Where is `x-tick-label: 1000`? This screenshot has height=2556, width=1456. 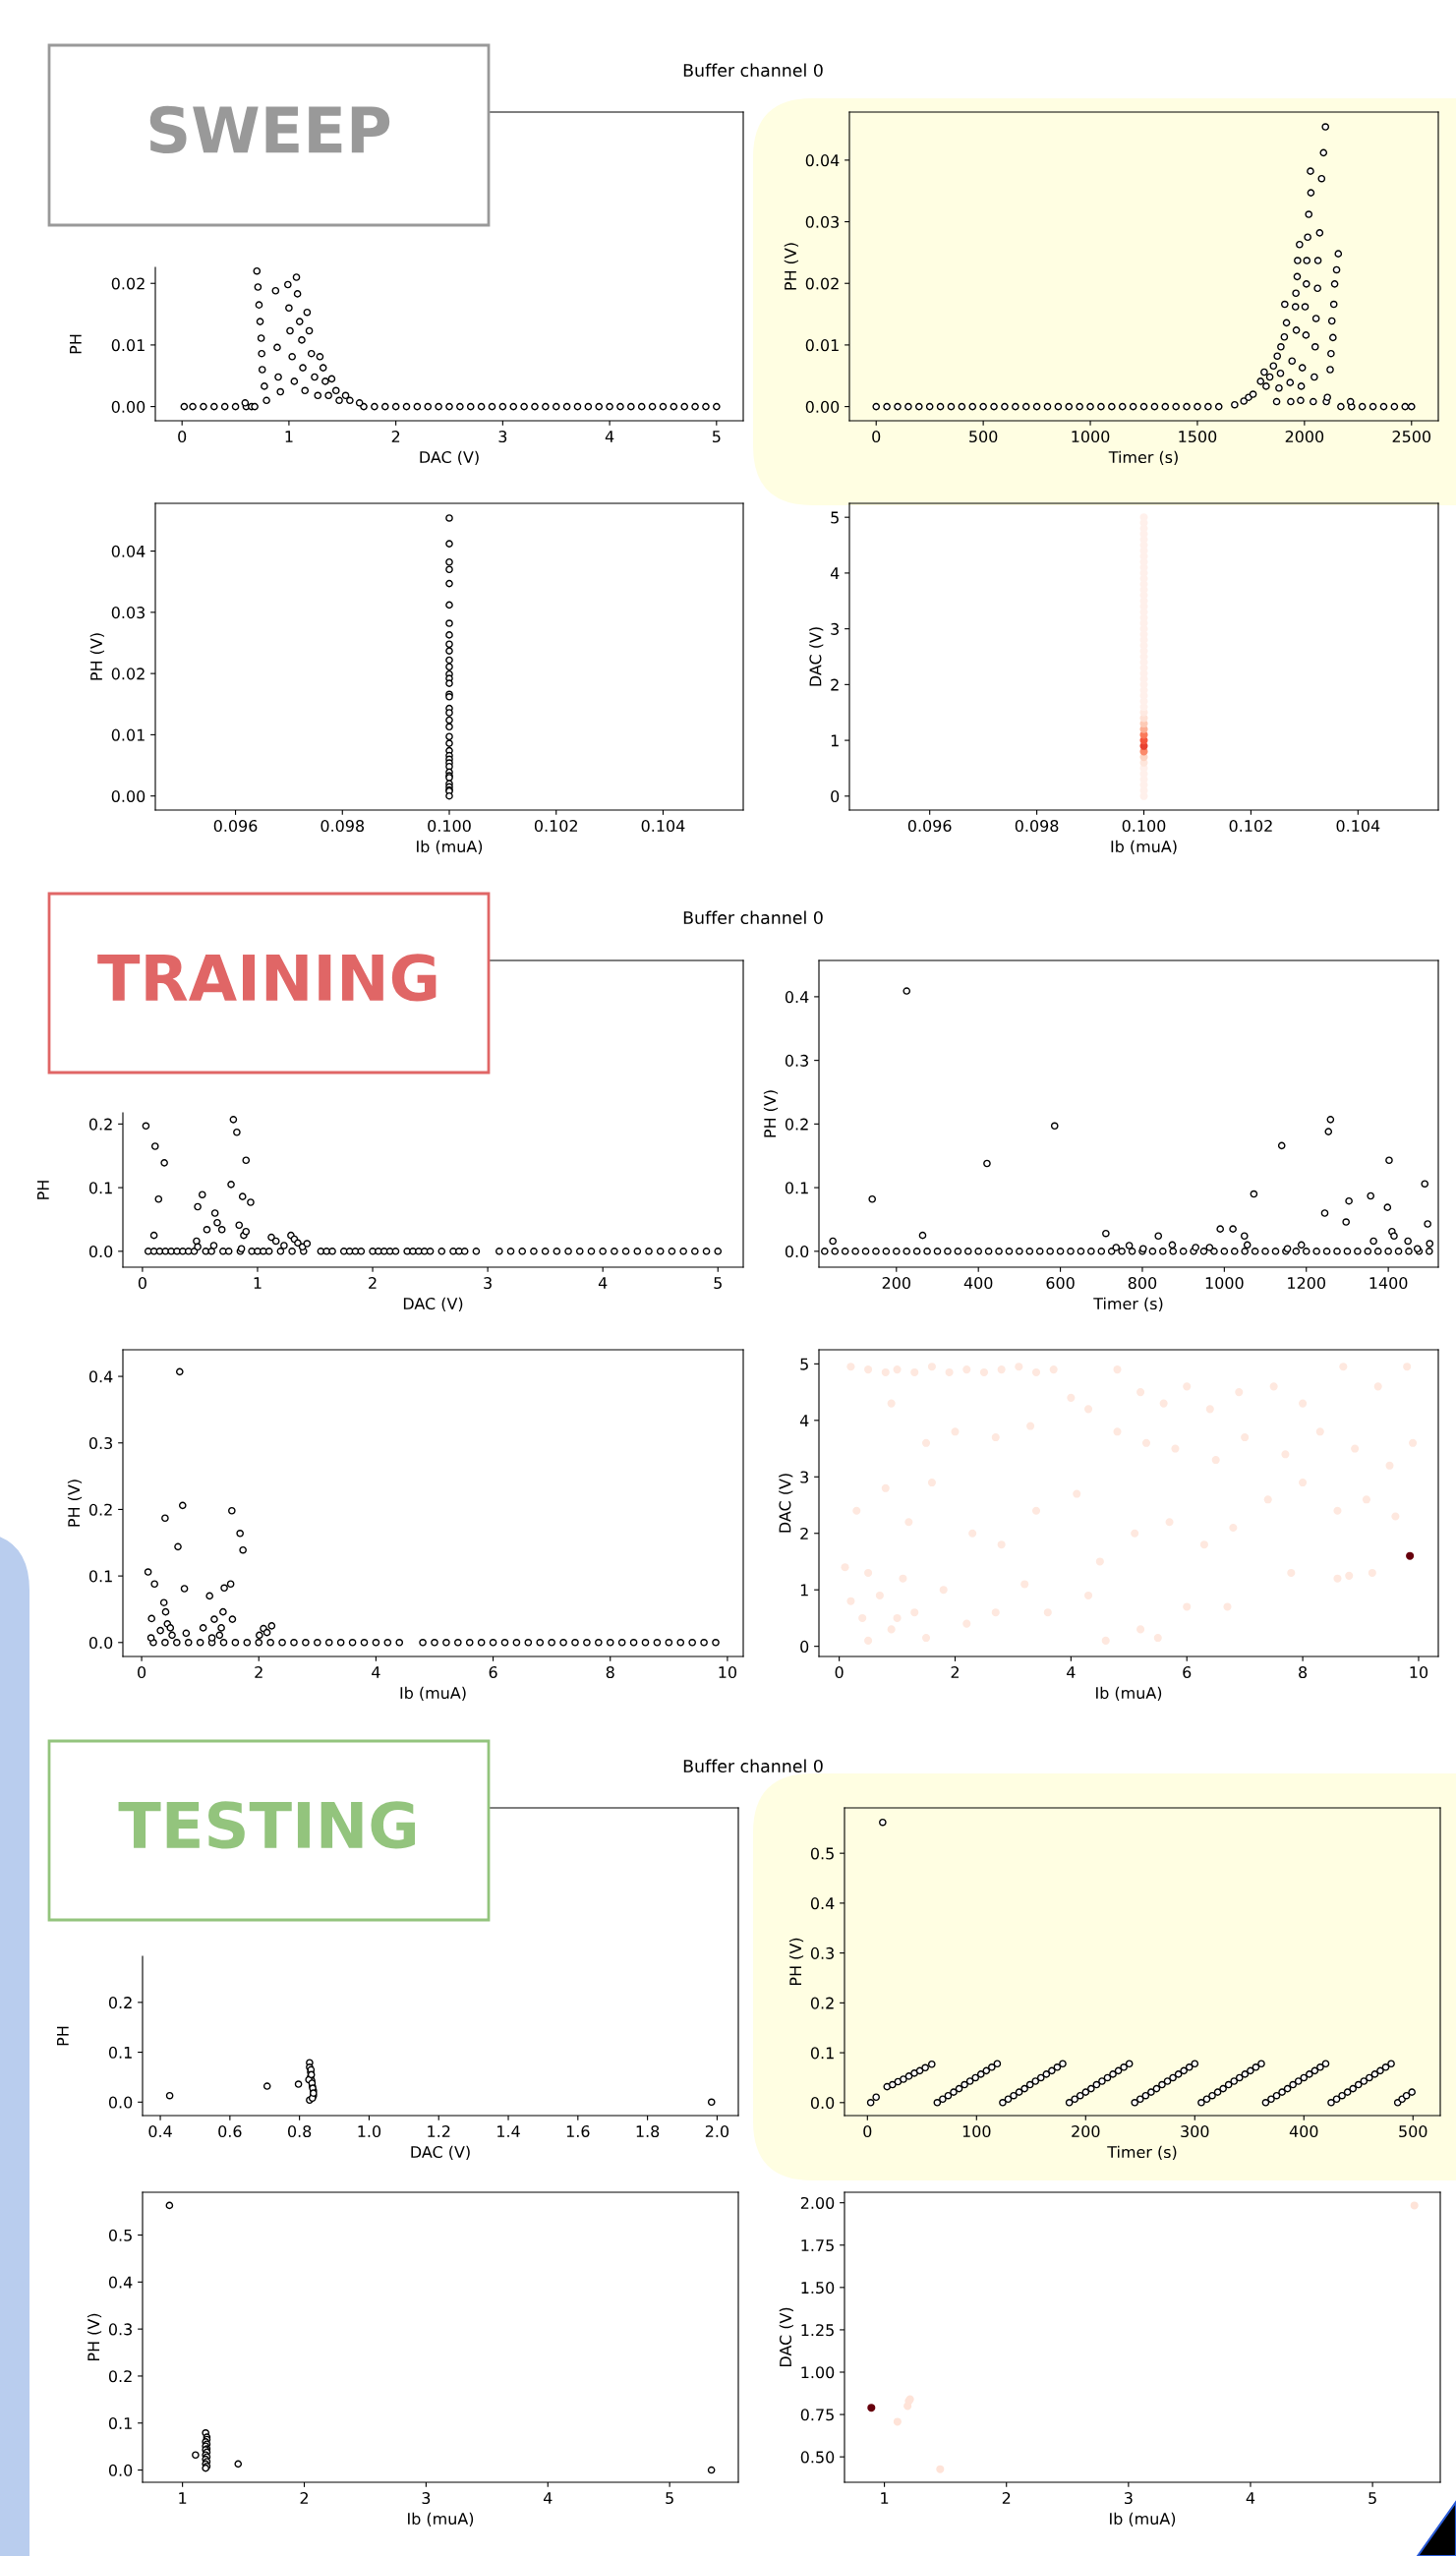
x-tick-label: 1000 is located at coordinates (1091, 437).